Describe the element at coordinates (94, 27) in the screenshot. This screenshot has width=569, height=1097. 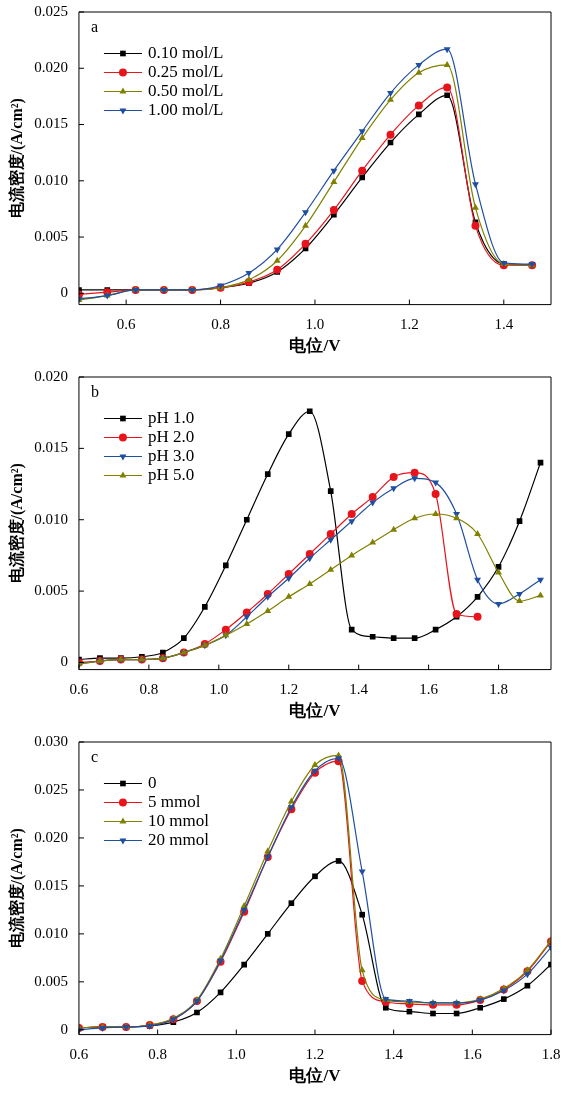
I see `annotation: a` at that location.